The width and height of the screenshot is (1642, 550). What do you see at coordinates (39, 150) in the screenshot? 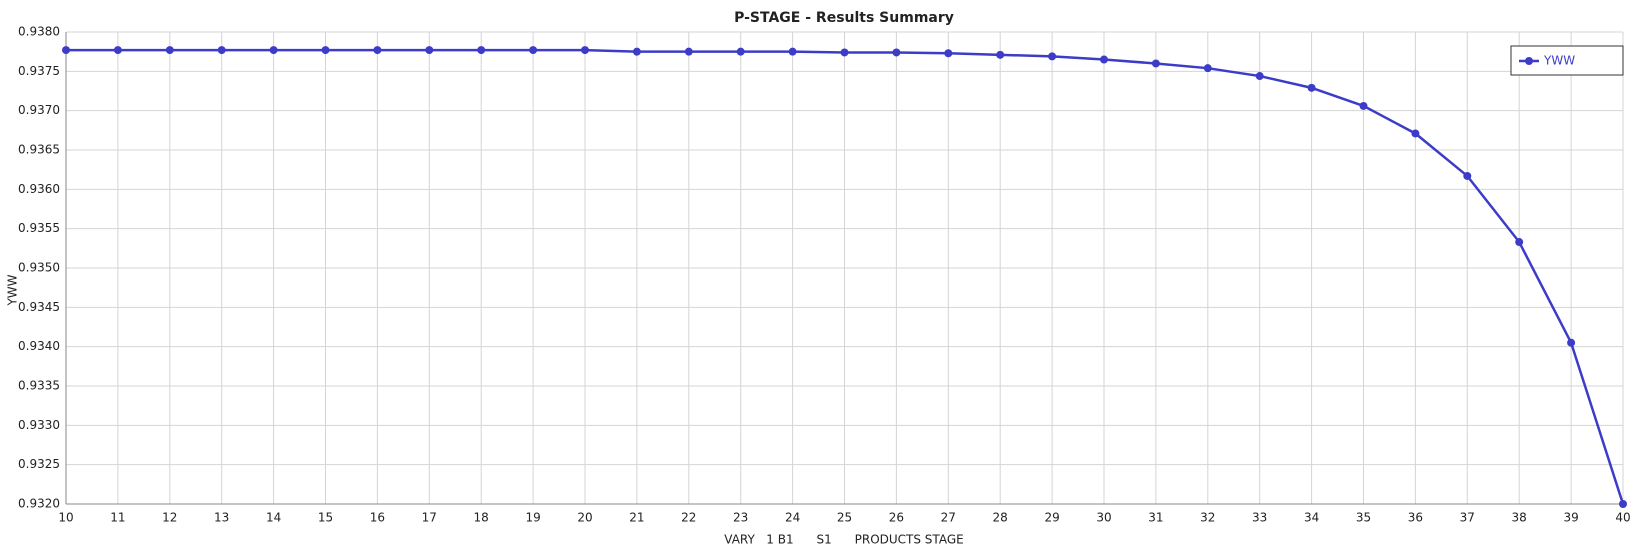
I see `y-tick-label: 0.9365` at bounding box center [39, 150].